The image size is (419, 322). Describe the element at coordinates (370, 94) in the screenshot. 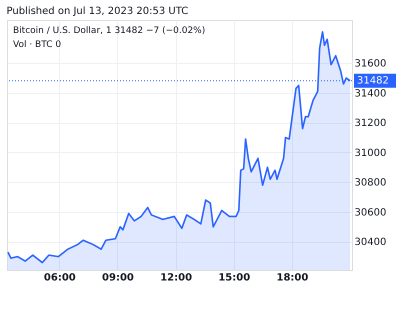

I see `y-tick-label: 31400` at that location.